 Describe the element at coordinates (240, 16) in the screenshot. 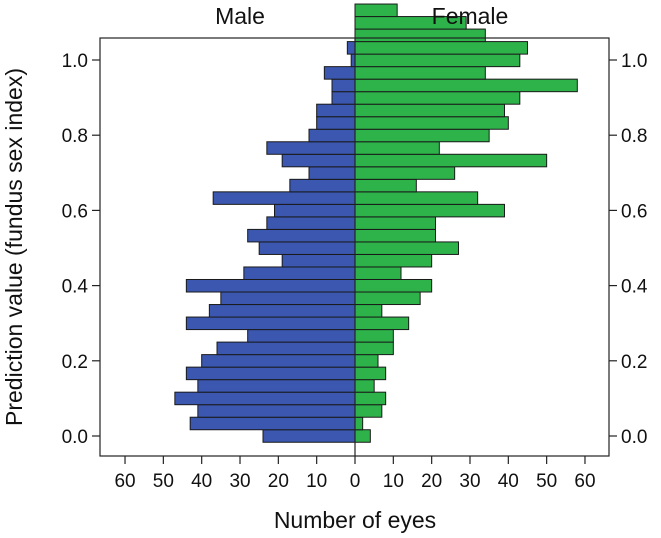

I see `male-title: Male` at that location.